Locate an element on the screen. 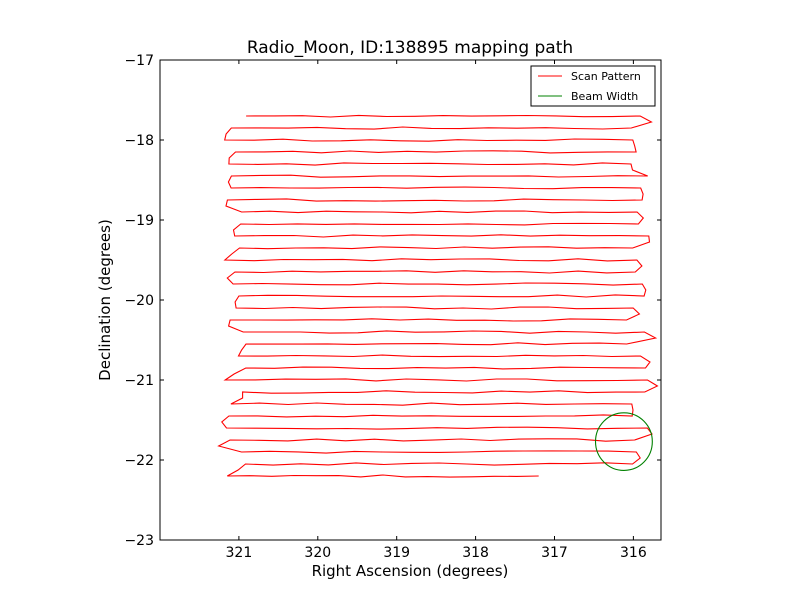 This screenshot has height=600, width=800. y-tick-label: −17 is located at coordinates (139, 61).